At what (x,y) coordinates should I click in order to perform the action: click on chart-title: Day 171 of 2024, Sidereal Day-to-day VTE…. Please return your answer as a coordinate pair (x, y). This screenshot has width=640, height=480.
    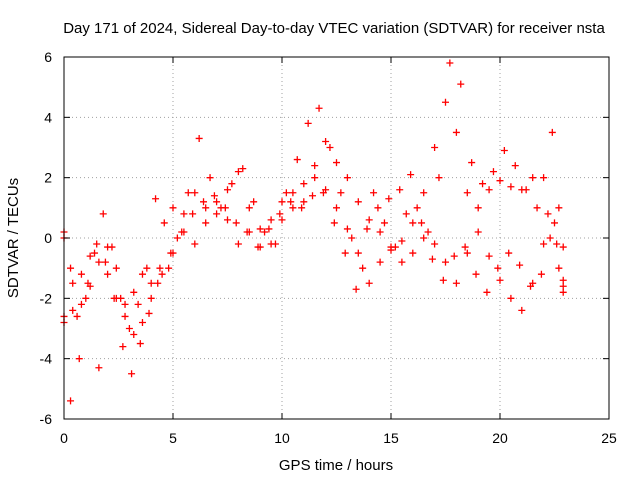
    Looking at the image, I should click on (334, 28).